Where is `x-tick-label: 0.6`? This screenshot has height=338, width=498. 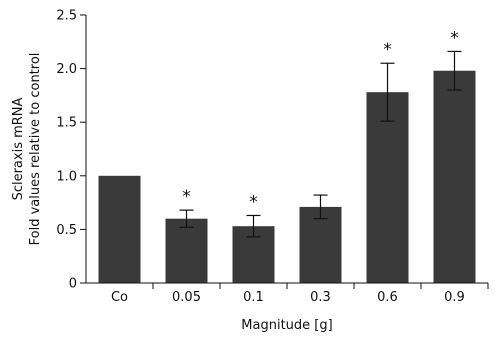
x-tick-label: 0.6 is located at coordinates (387, 297).